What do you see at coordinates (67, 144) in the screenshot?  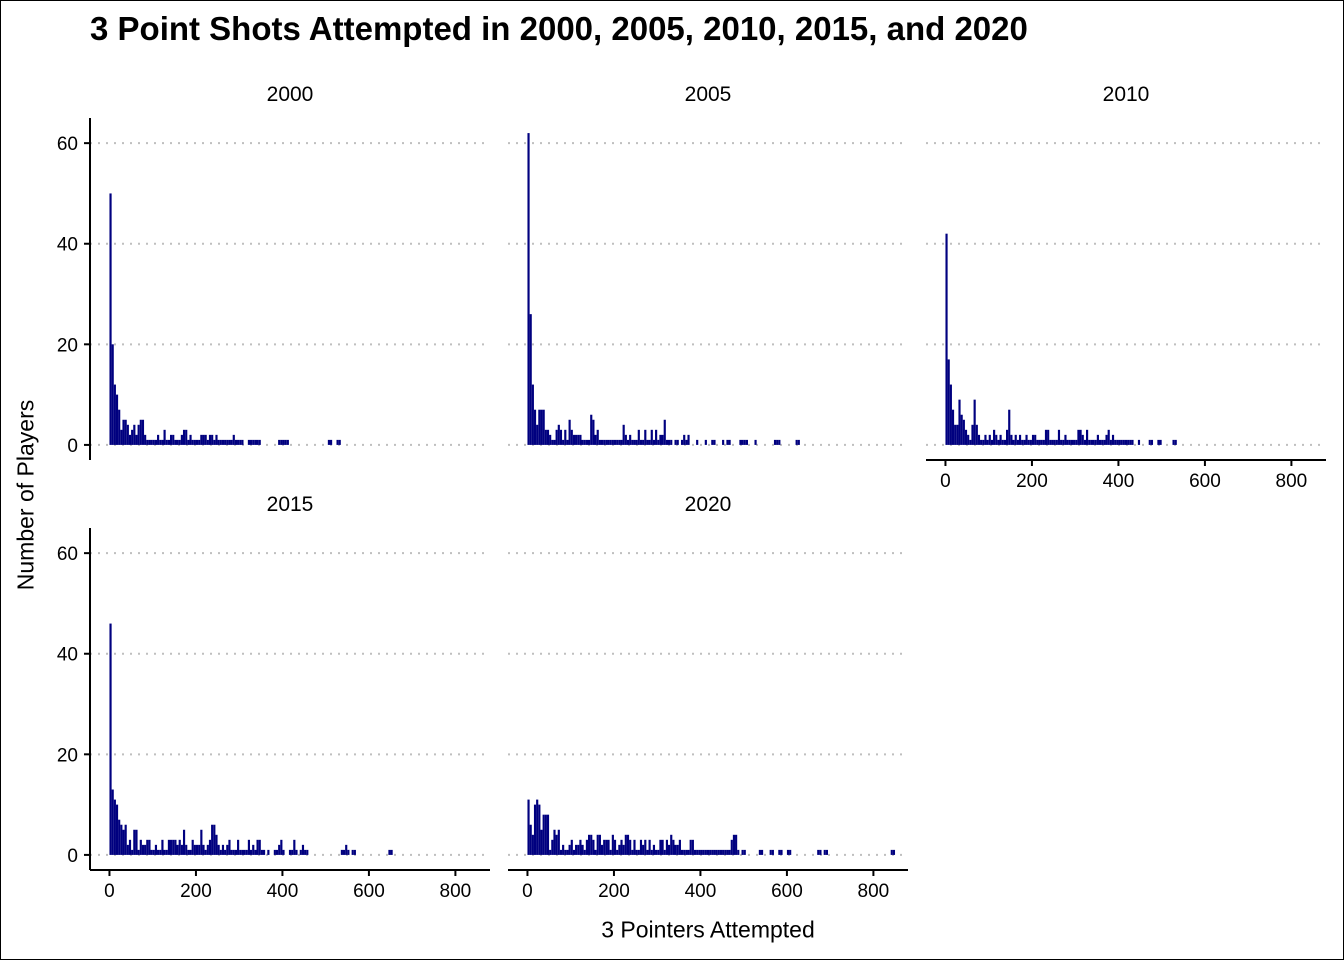 I see `panel-2000-y-tick-label: 60` at bounding box center [67, 144].